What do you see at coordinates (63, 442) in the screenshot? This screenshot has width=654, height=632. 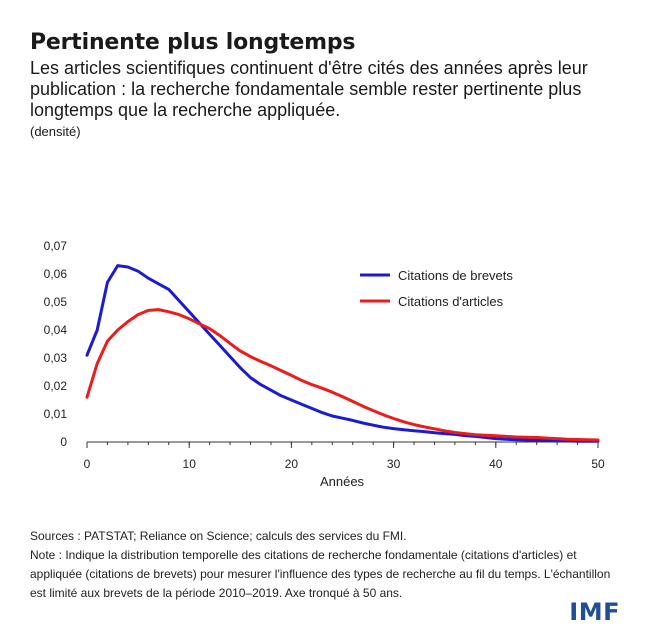 I see `y-tick-label: 0` at bounding box center [63, 442].